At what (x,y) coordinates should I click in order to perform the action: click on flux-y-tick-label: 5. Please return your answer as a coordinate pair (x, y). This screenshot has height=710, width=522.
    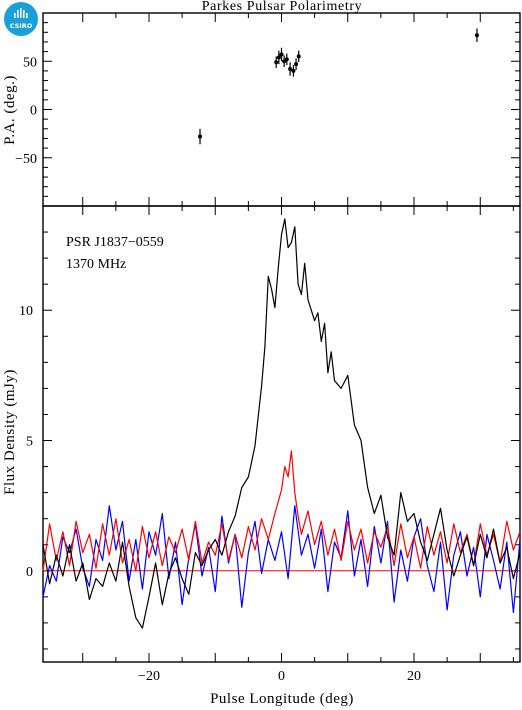
    Looking at the image, I should click on (29, 442).